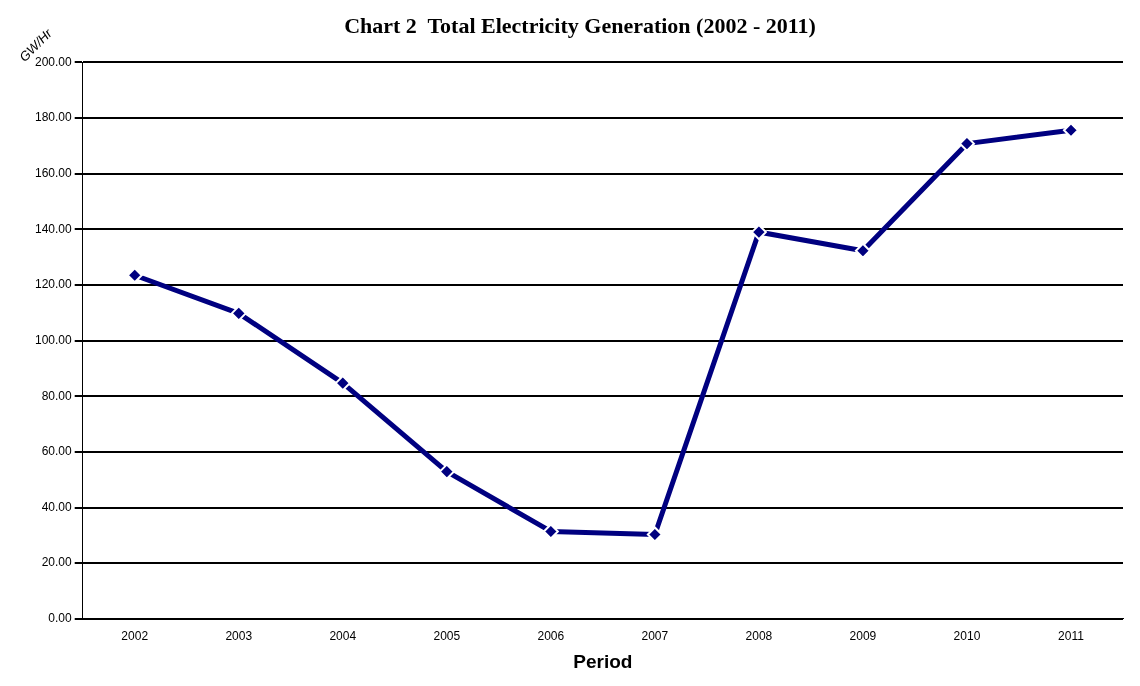 Image resolution: width=1140 pixels, height=686 pixels. Describe the element at coordinates (54, 284) in the screenshot. I see `y-tick-label: 120.00` at that location.